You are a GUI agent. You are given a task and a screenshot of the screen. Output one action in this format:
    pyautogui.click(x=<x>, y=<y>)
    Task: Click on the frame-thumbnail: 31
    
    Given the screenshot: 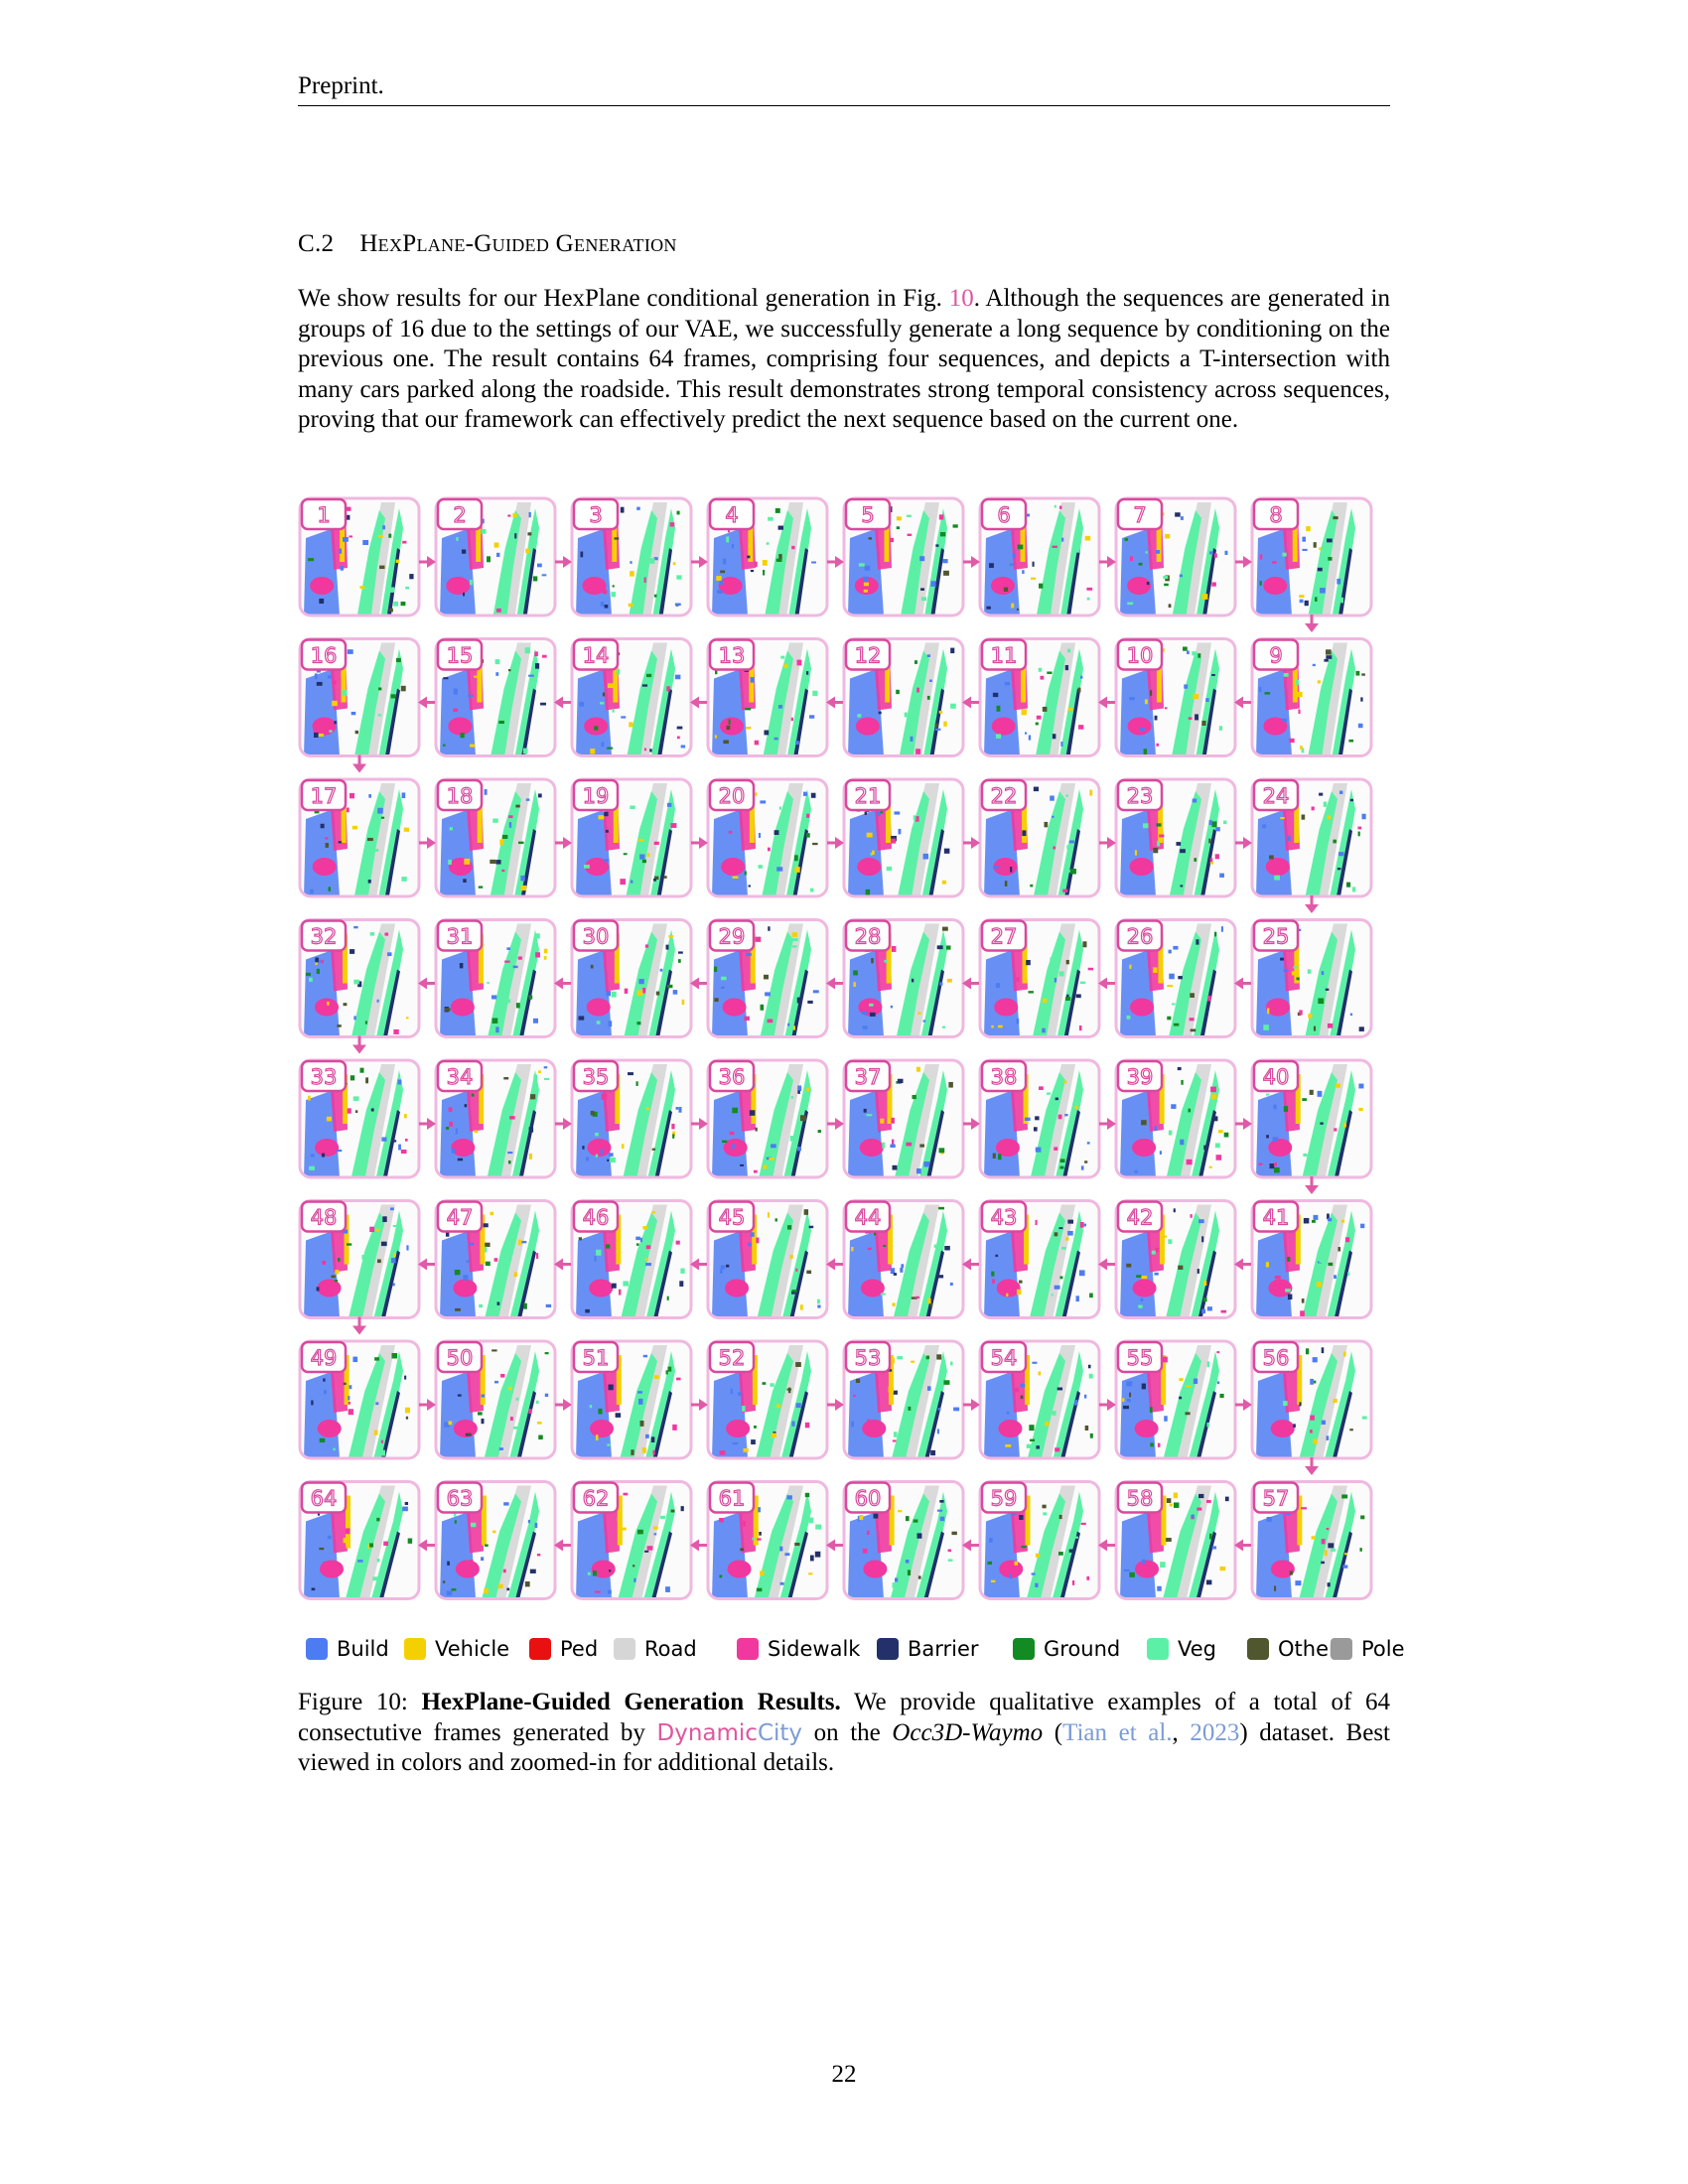 What is the action you would take?
    pyautogui.click(x=495, y=978)
    